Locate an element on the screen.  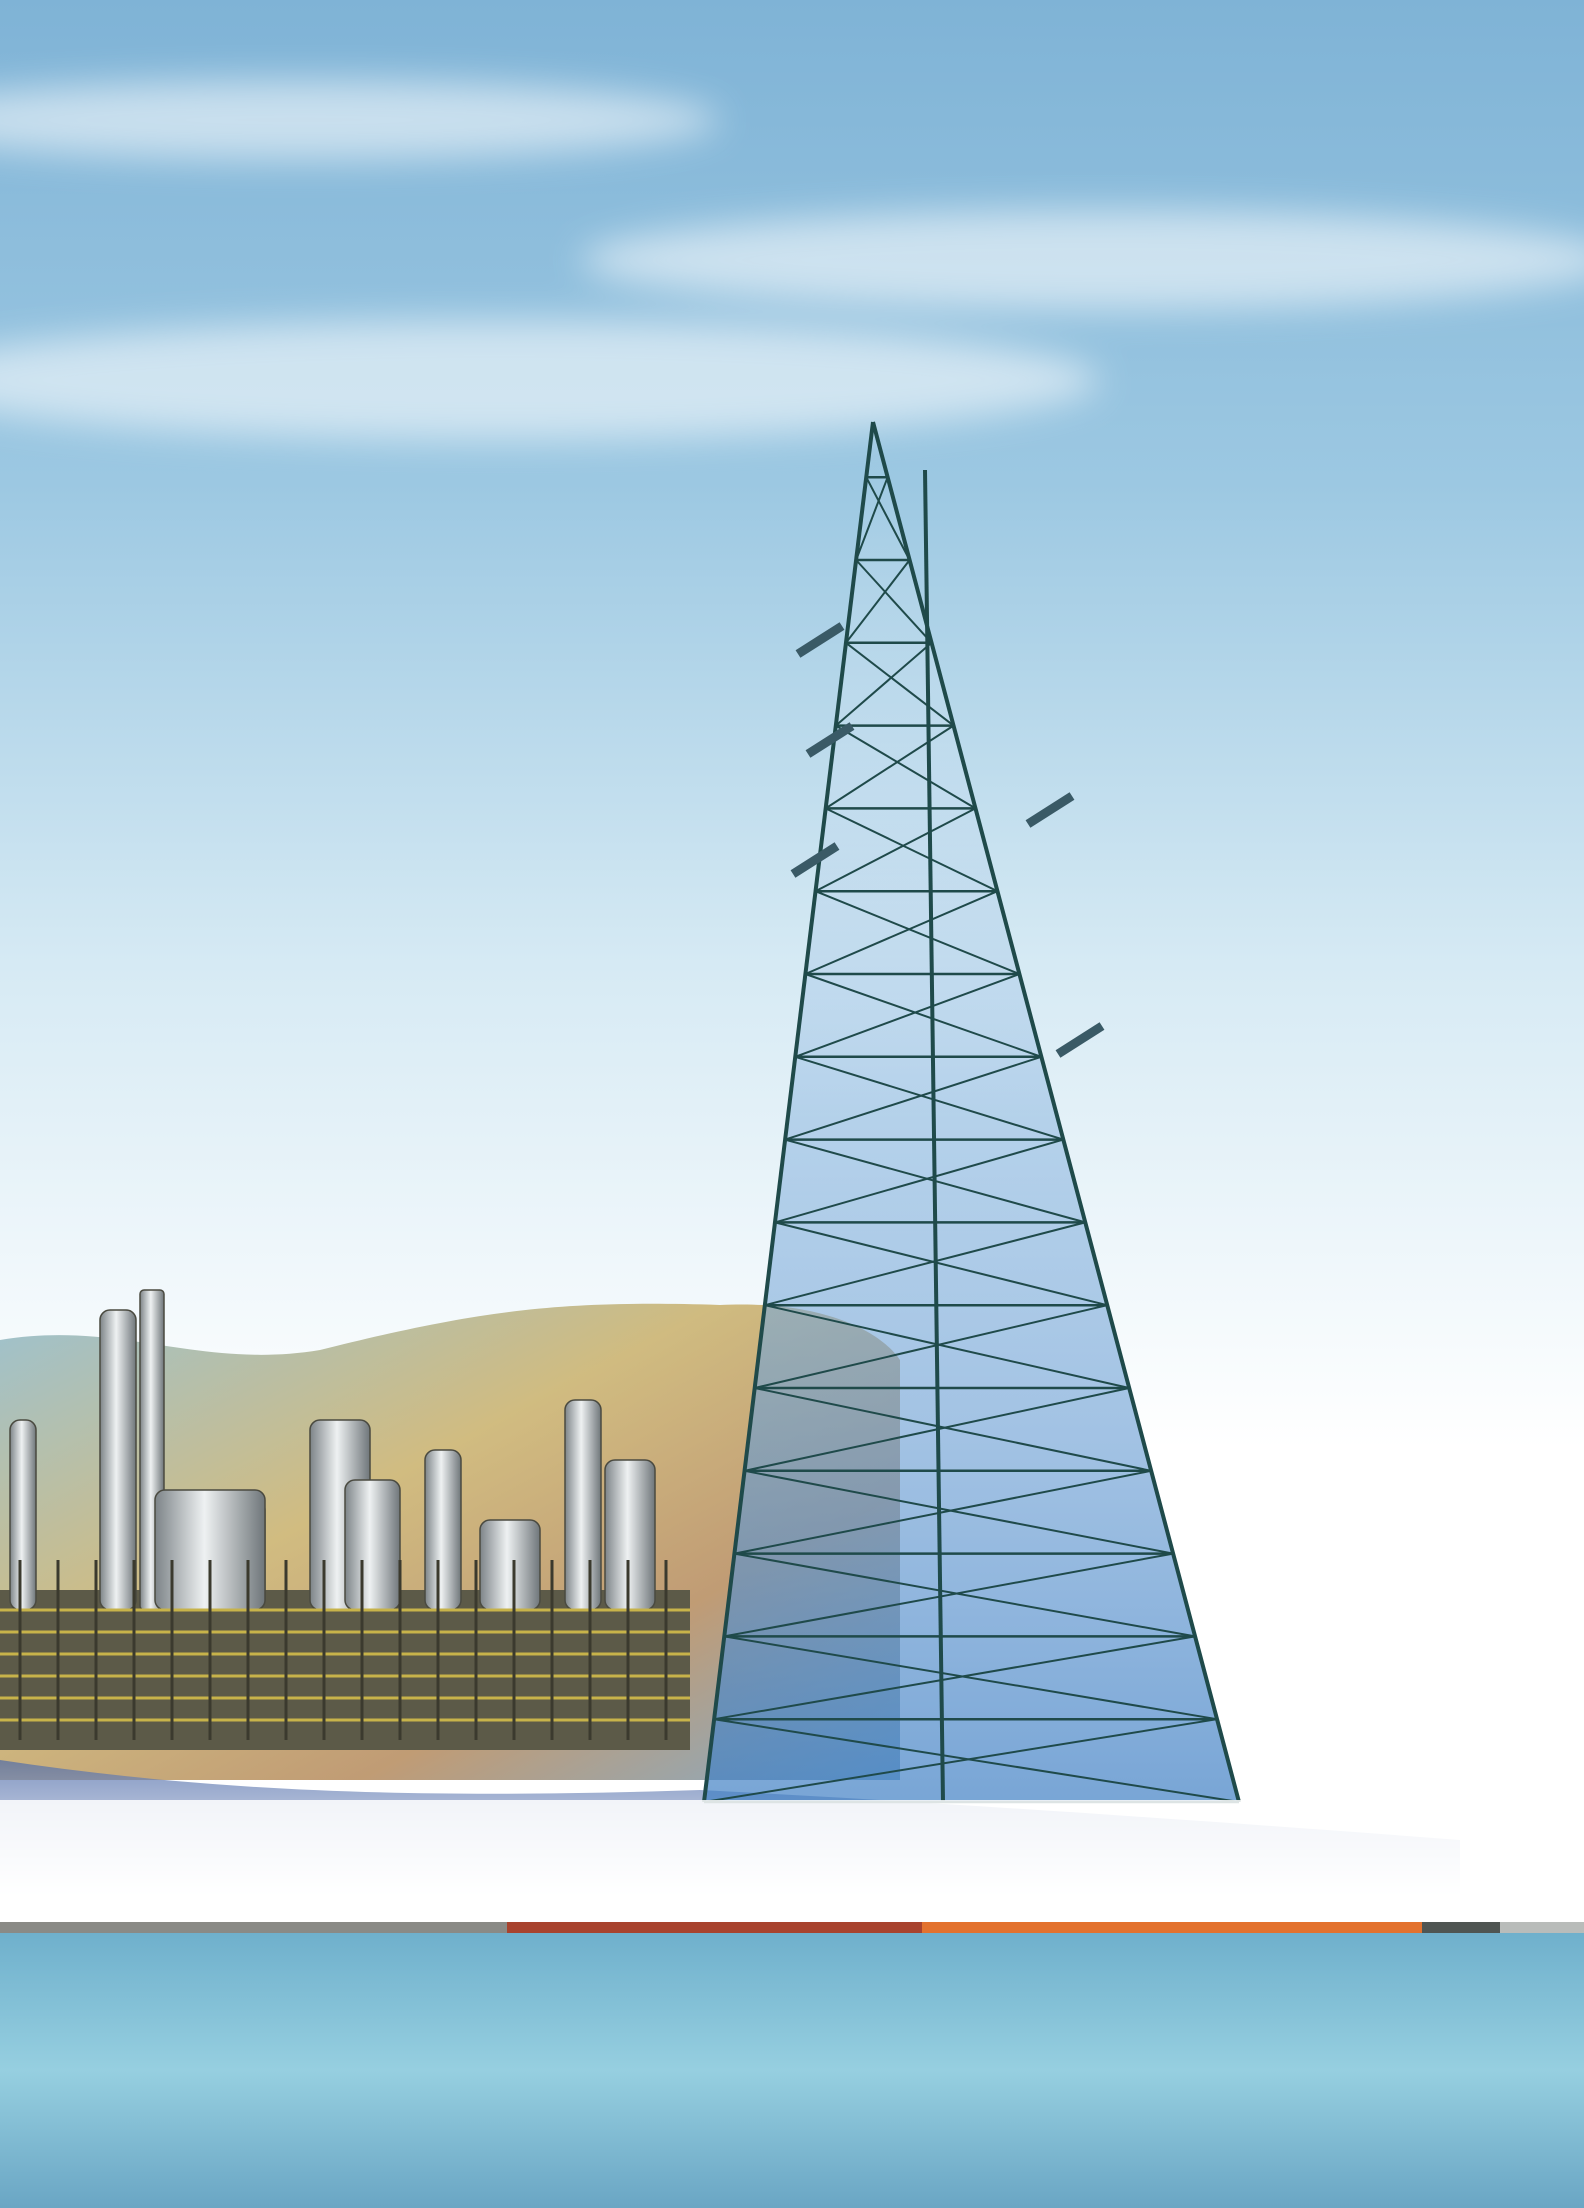
refinery is located at coordinates (345, 1519).